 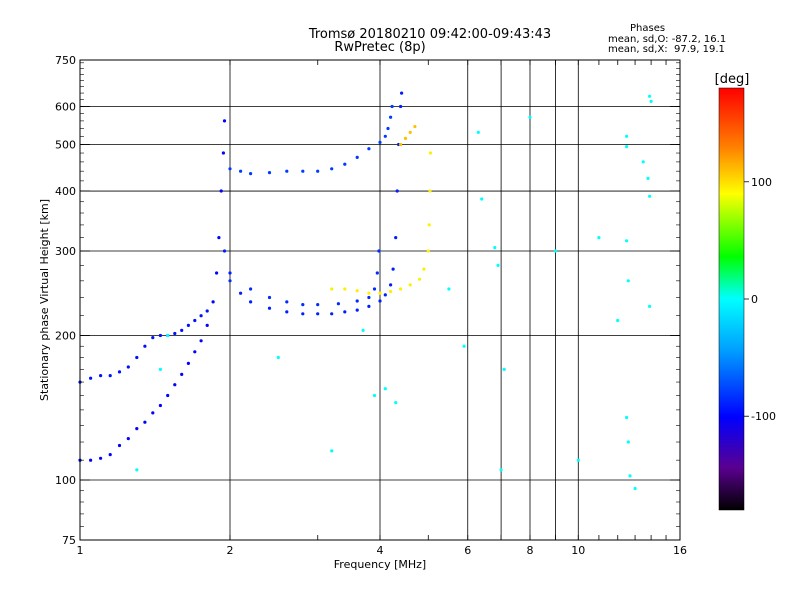 What do you see at coordinates (65, 60) in the screenshot?
I see `y-tick-label: 750` at bounding box center [65, 60].